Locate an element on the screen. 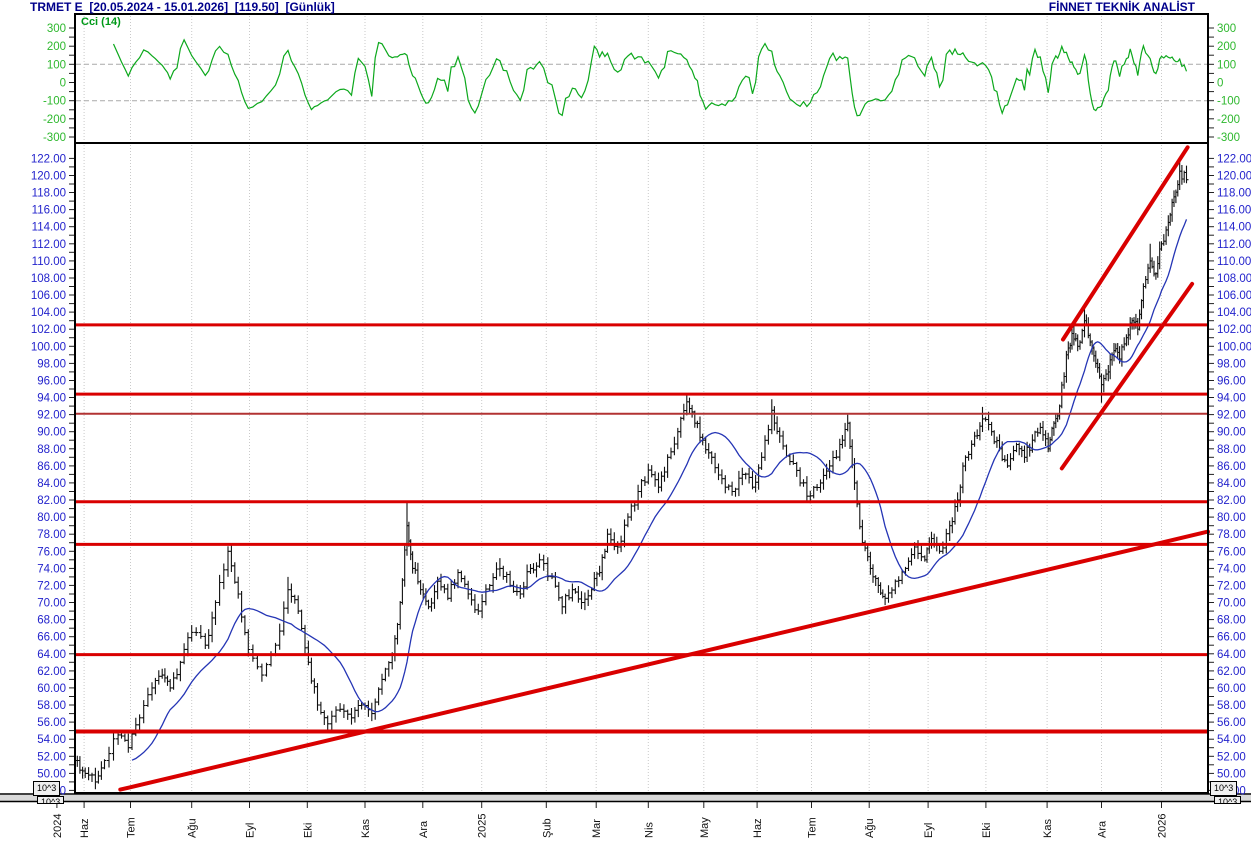 This screenshot has width=1251, height=841. right-volume-scale-box: 10^3 is located at coordinates (1224, 788).